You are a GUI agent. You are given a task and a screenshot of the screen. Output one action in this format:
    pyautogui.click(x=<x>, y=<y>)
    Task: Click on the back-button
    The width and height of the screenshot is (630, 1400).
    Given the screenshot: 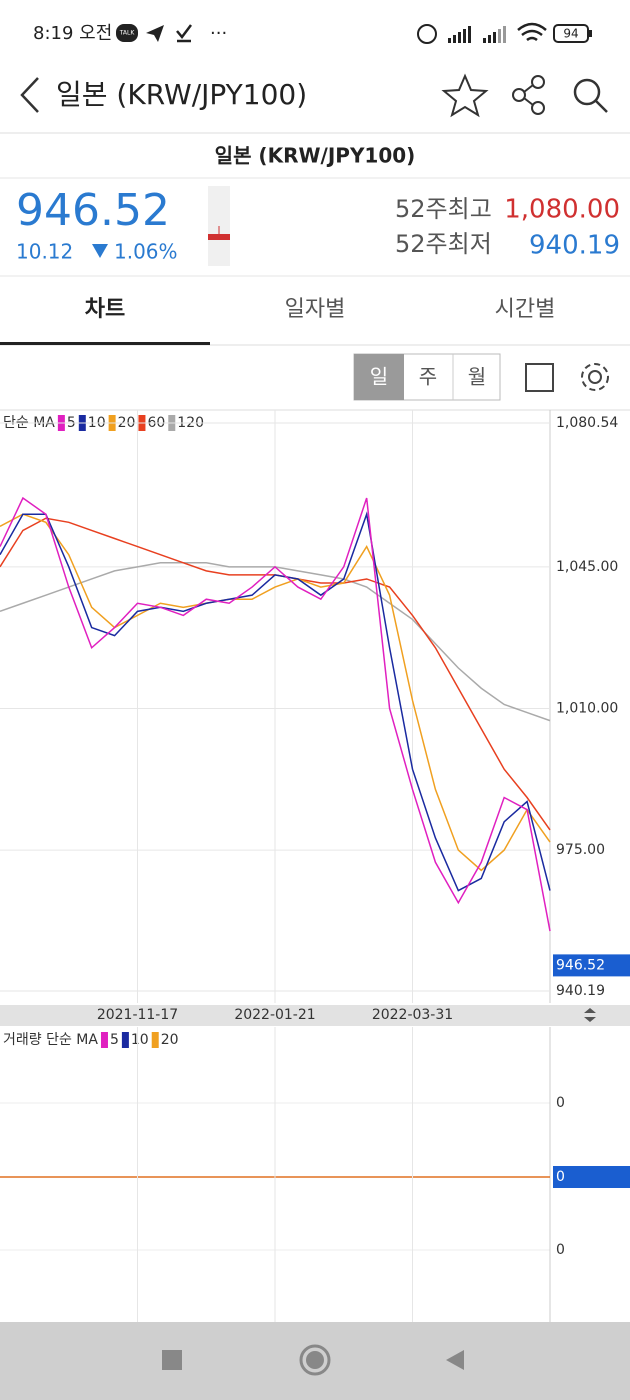 What is the action you would take?
    pyautogui.click(x=29, y=95)
    